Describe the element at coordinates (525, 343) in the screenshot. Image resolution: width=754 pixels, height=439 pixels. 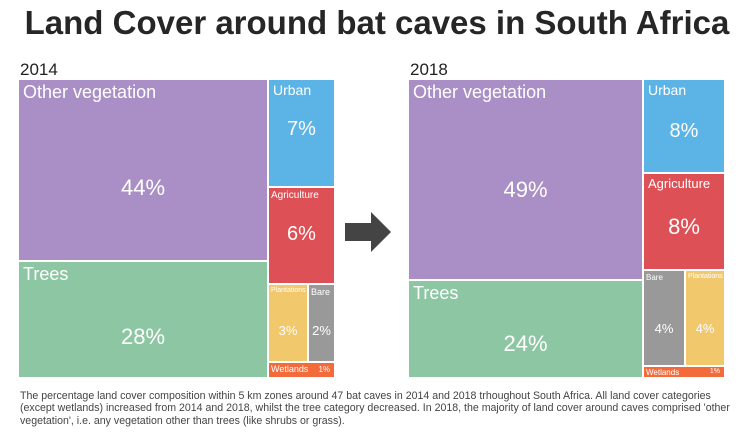
I see `tile-value-label: 24%` at that location.